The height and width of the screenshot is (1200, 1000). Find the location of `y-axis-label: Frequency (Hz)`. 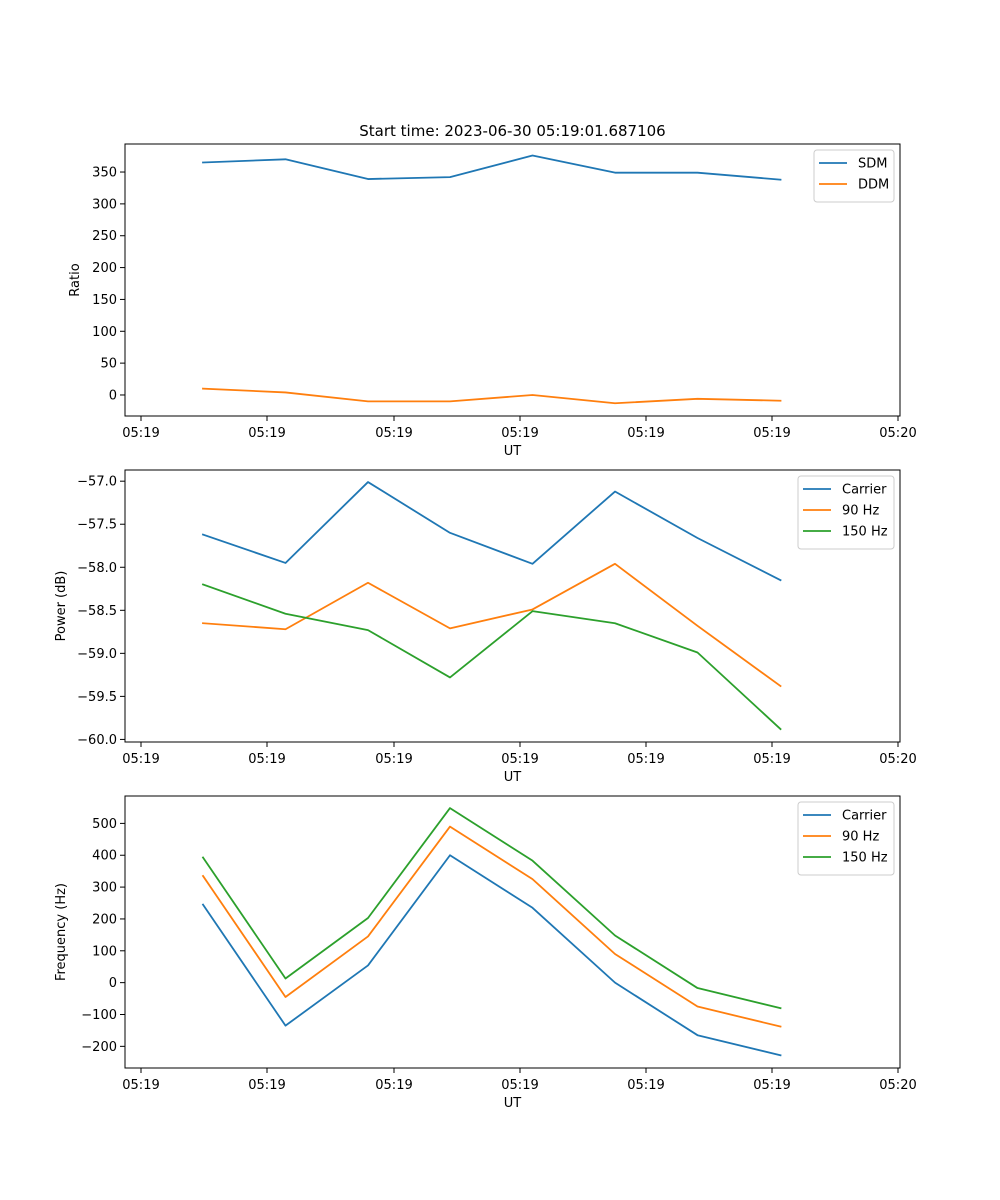

y-axis-label: Frequency (Hz) is located at coordinates (61, 932).